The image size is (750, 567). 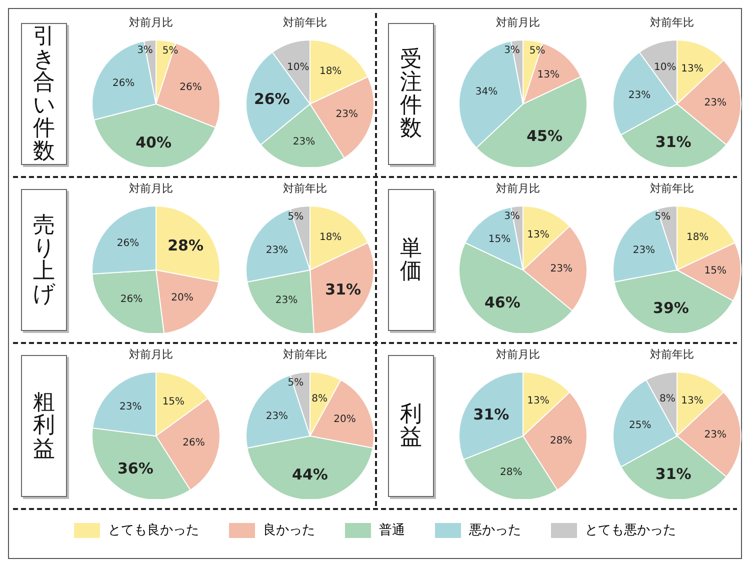 I want to click on data-label: 40%, so click(x=154, y=142).